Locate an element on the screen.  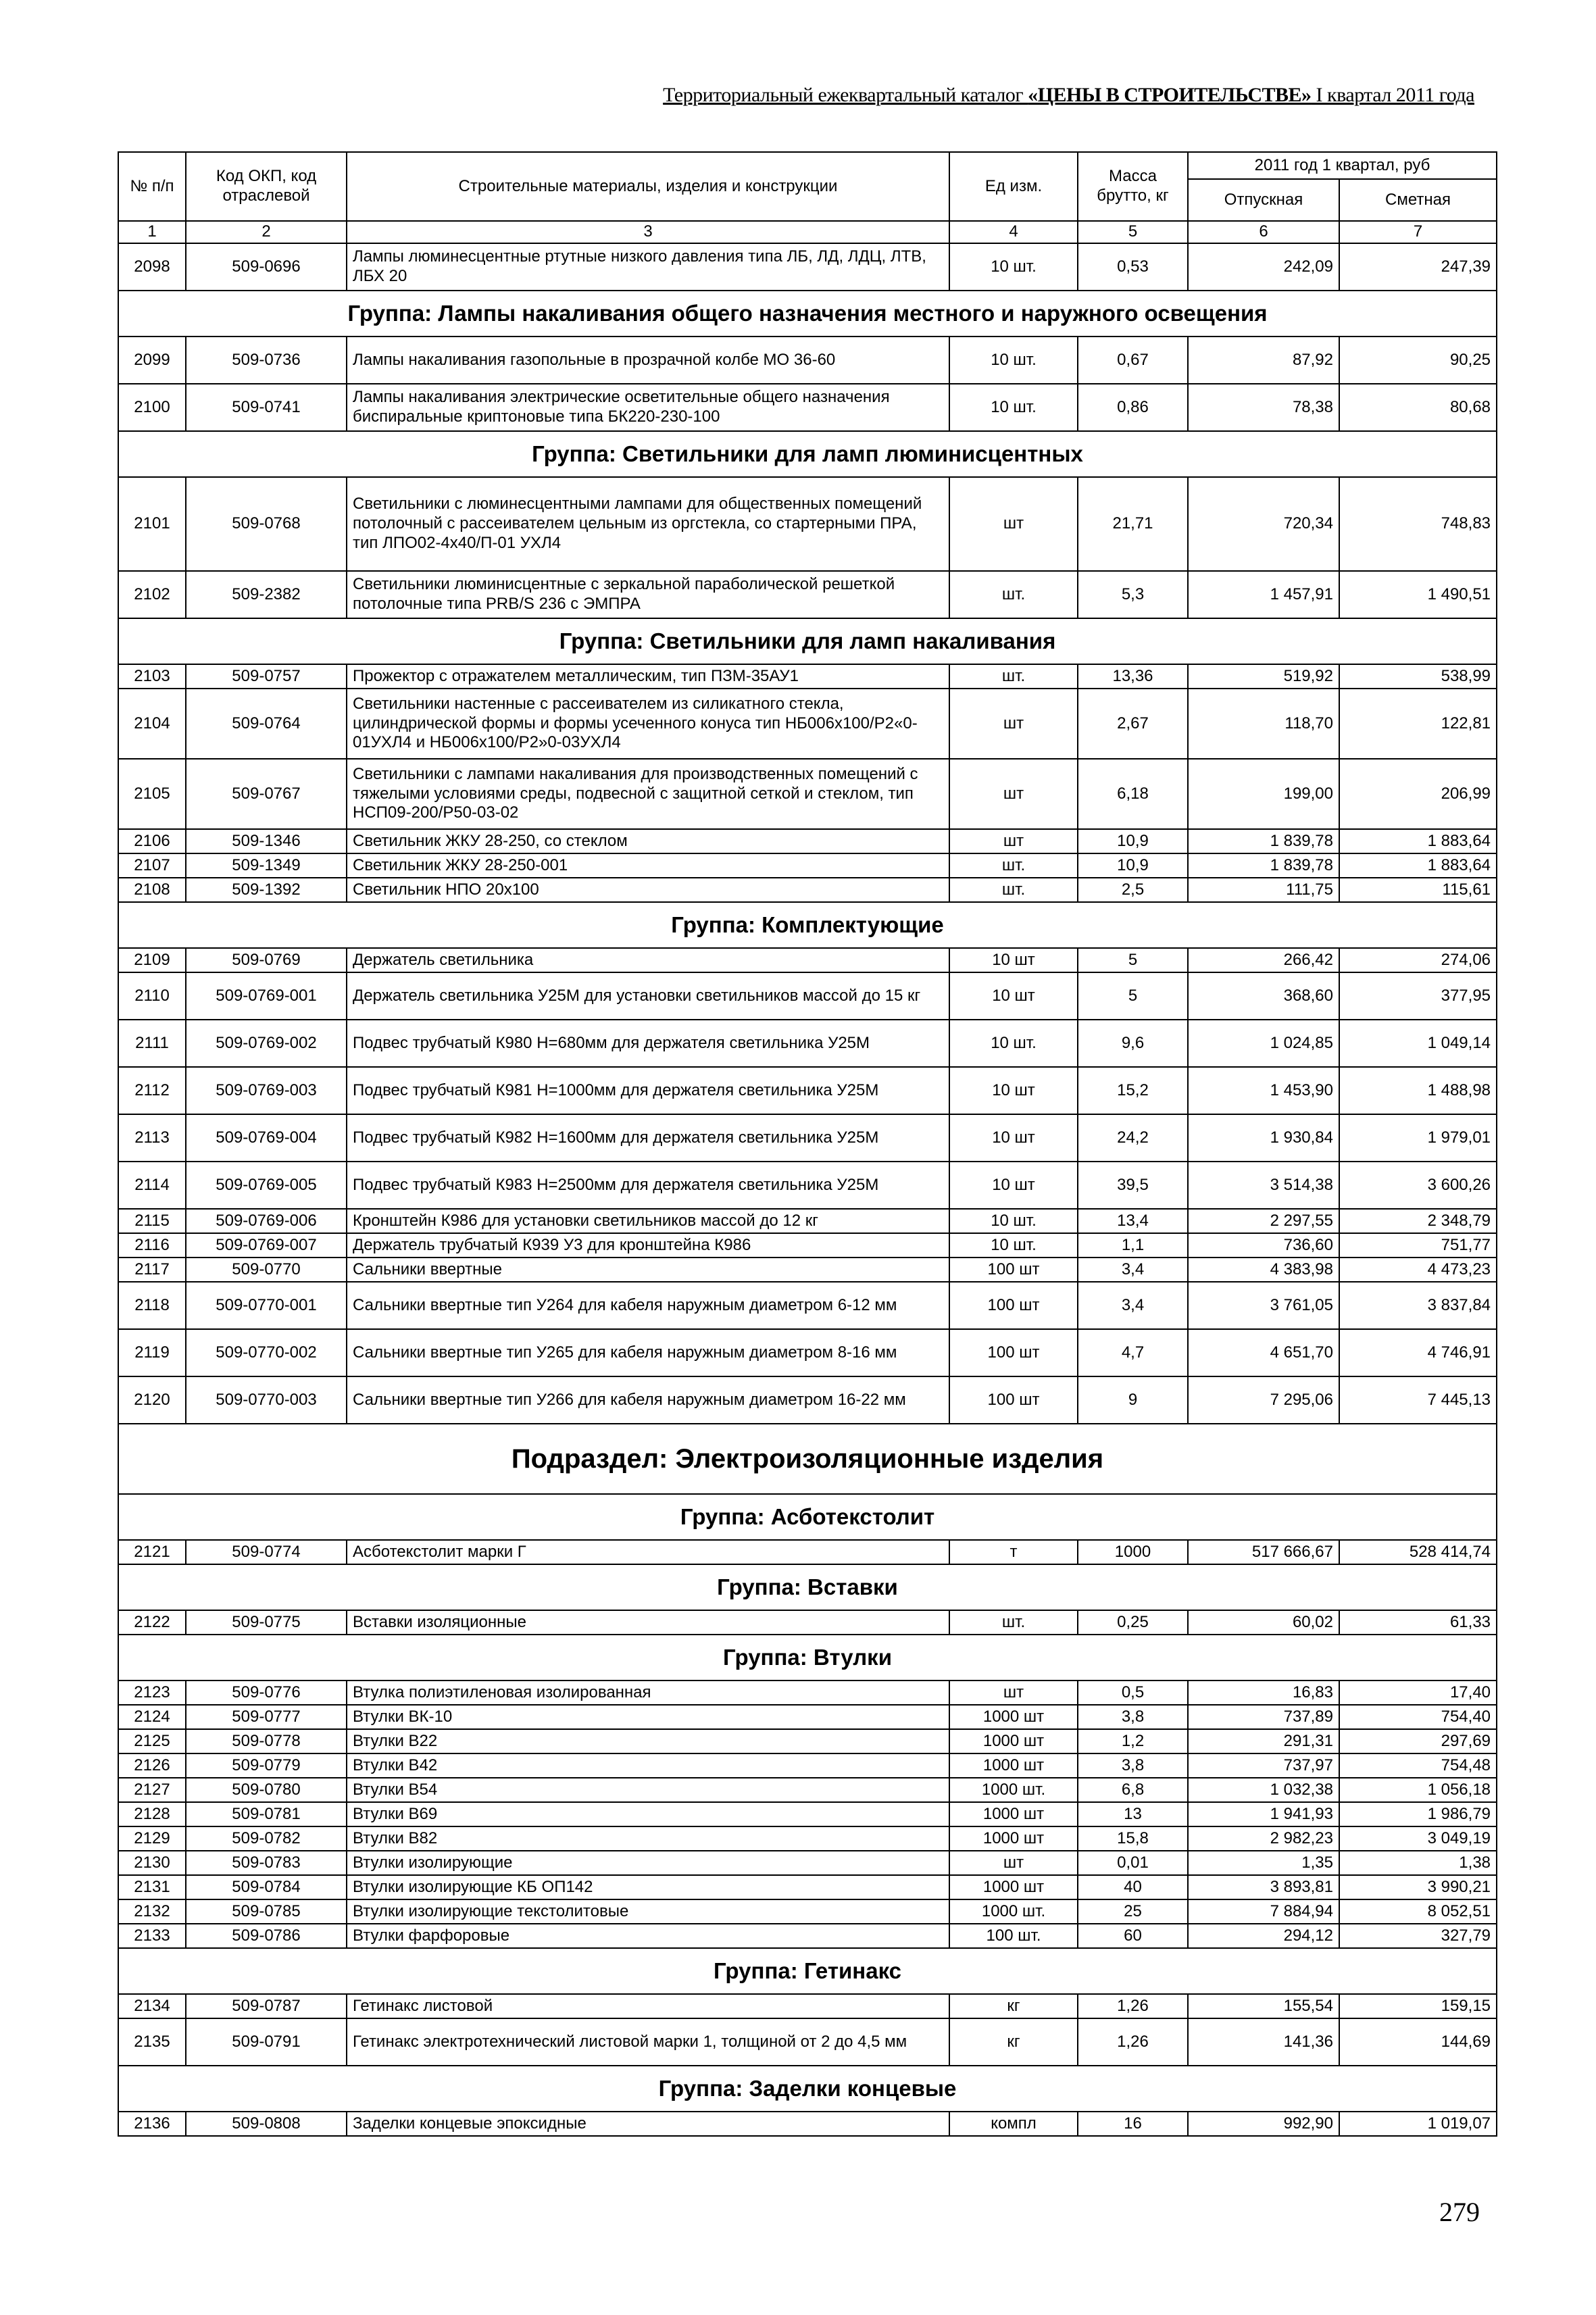
col-header-price-group: 2011 год 1 квартал, руб is located at coordinates (1342, 165).